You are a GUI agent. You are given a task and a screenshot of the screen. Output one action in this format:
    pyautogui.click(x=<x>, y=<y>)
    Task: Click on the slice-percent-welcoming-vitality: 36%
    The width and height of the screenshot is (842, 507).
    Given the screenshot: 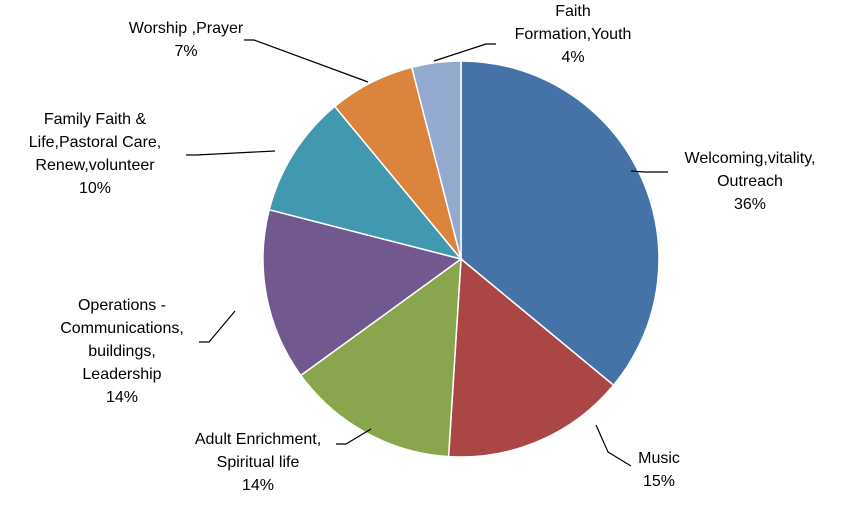 What is the action you would take?
    pyautogui.click(x=750, y=204)
    